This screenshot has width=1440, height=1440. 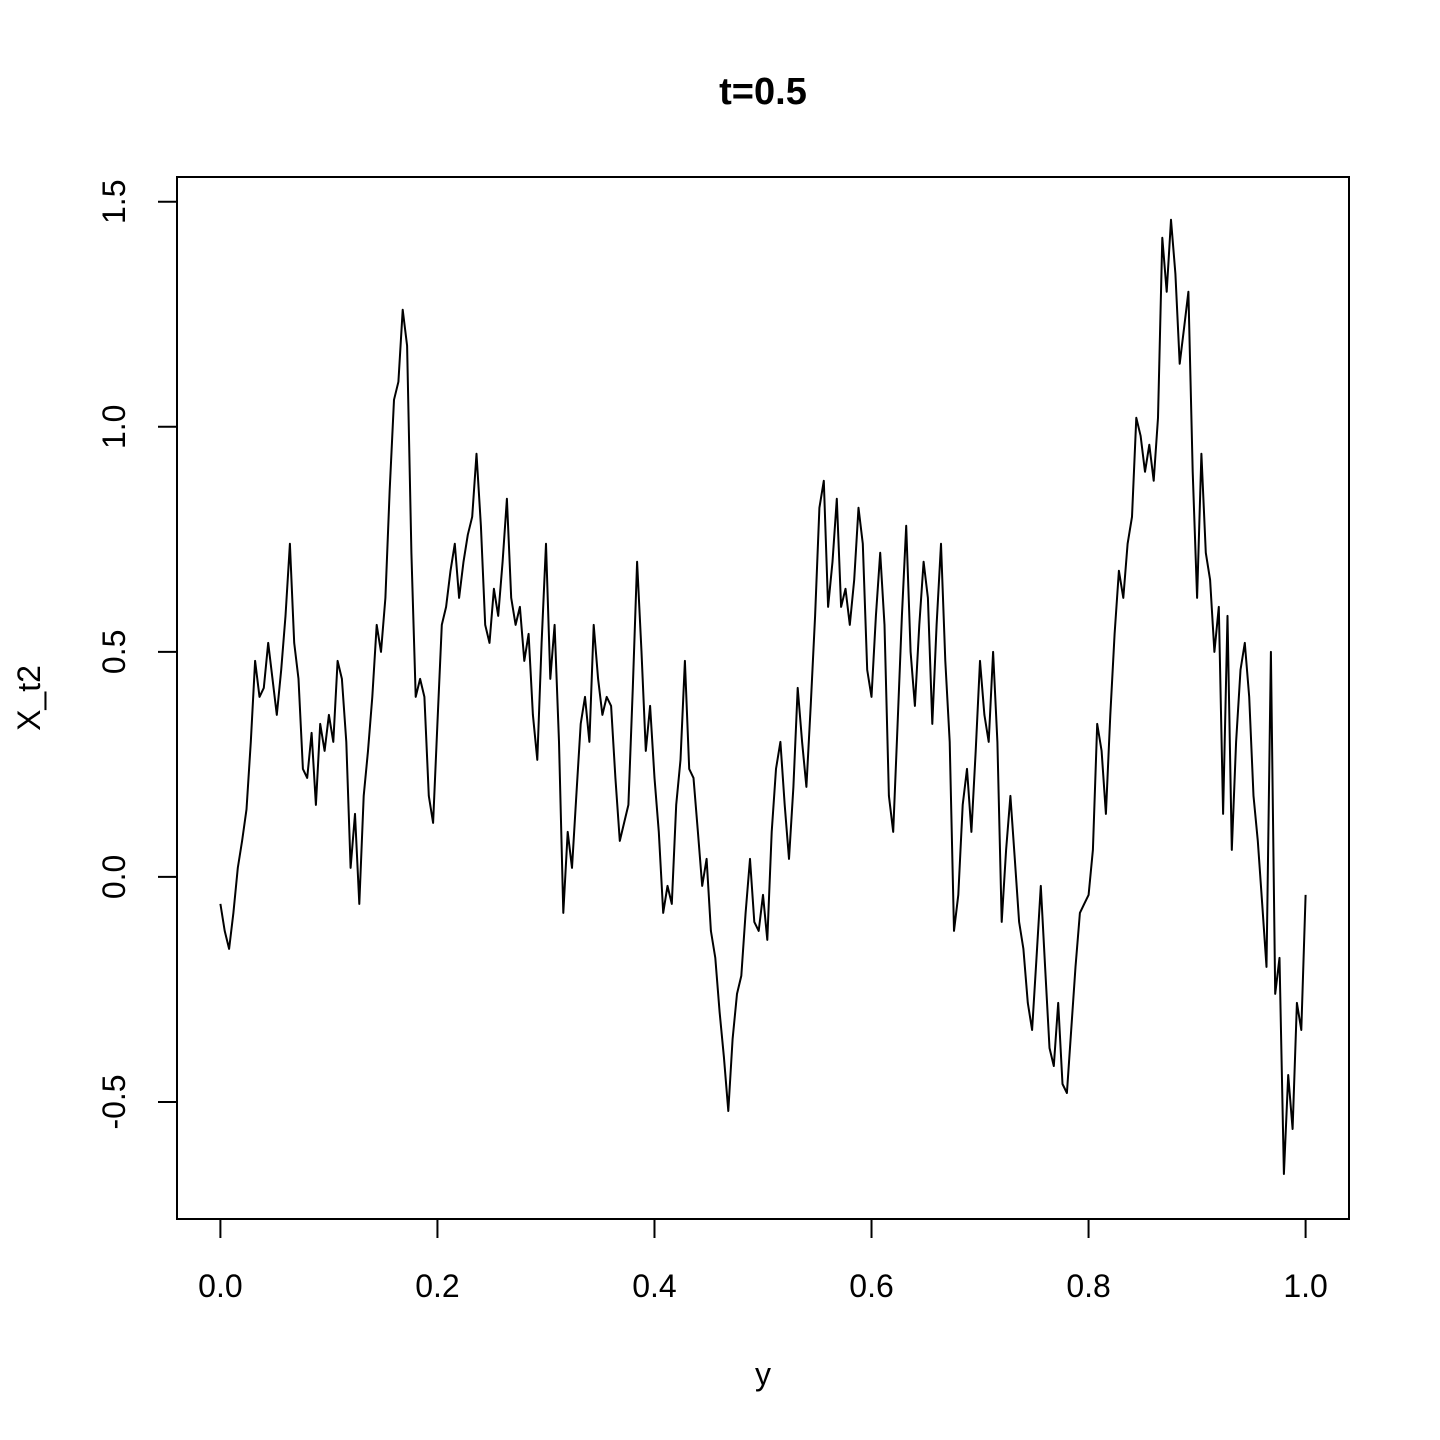 What do you see at coordinates (220, 1286) in the screenshot?
I see `x-tick-label: 0.0` at bounding box center [220, 1286].